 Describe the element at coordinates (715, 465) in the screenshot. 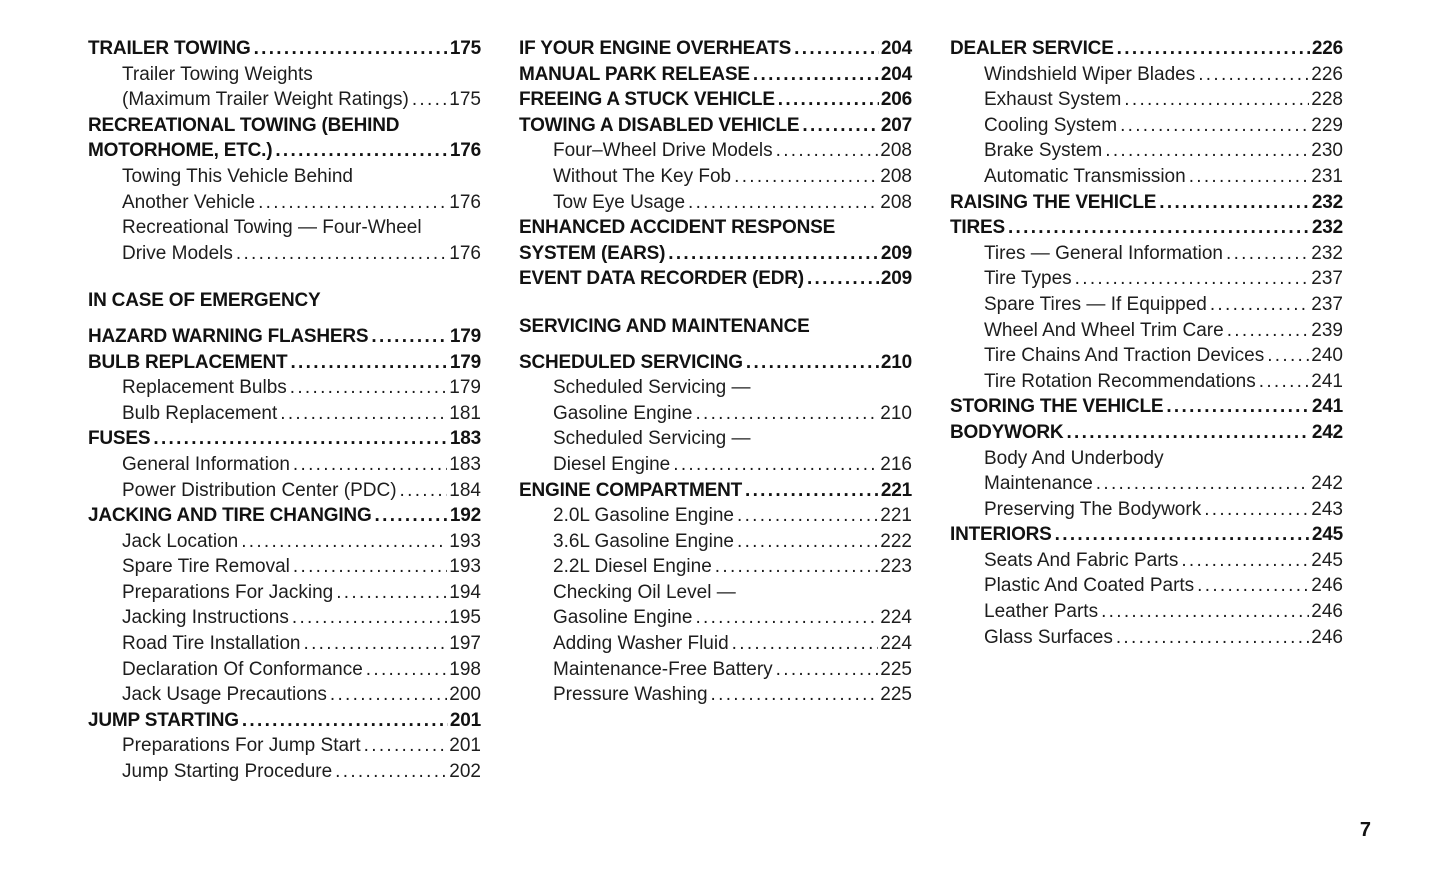

I see `toc-entry: Diesel Engine 216` at that location.